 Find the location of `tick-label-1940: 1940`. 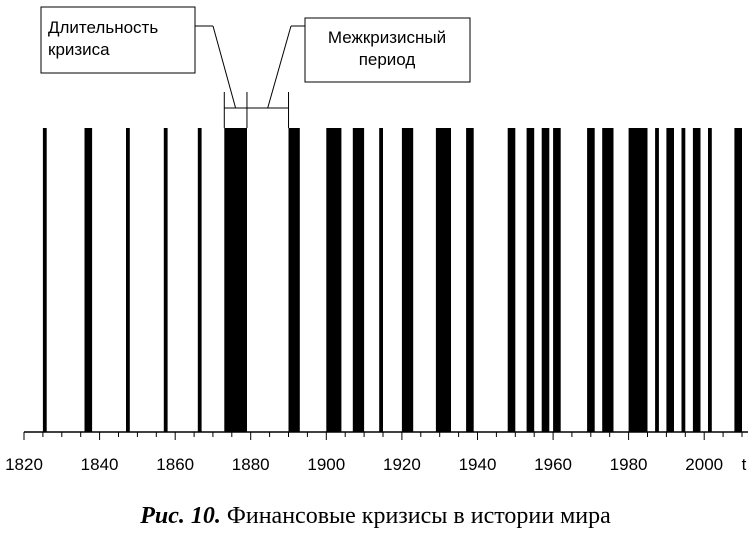

tick-label-1940: 1940 is located at coordinates (478, 464).